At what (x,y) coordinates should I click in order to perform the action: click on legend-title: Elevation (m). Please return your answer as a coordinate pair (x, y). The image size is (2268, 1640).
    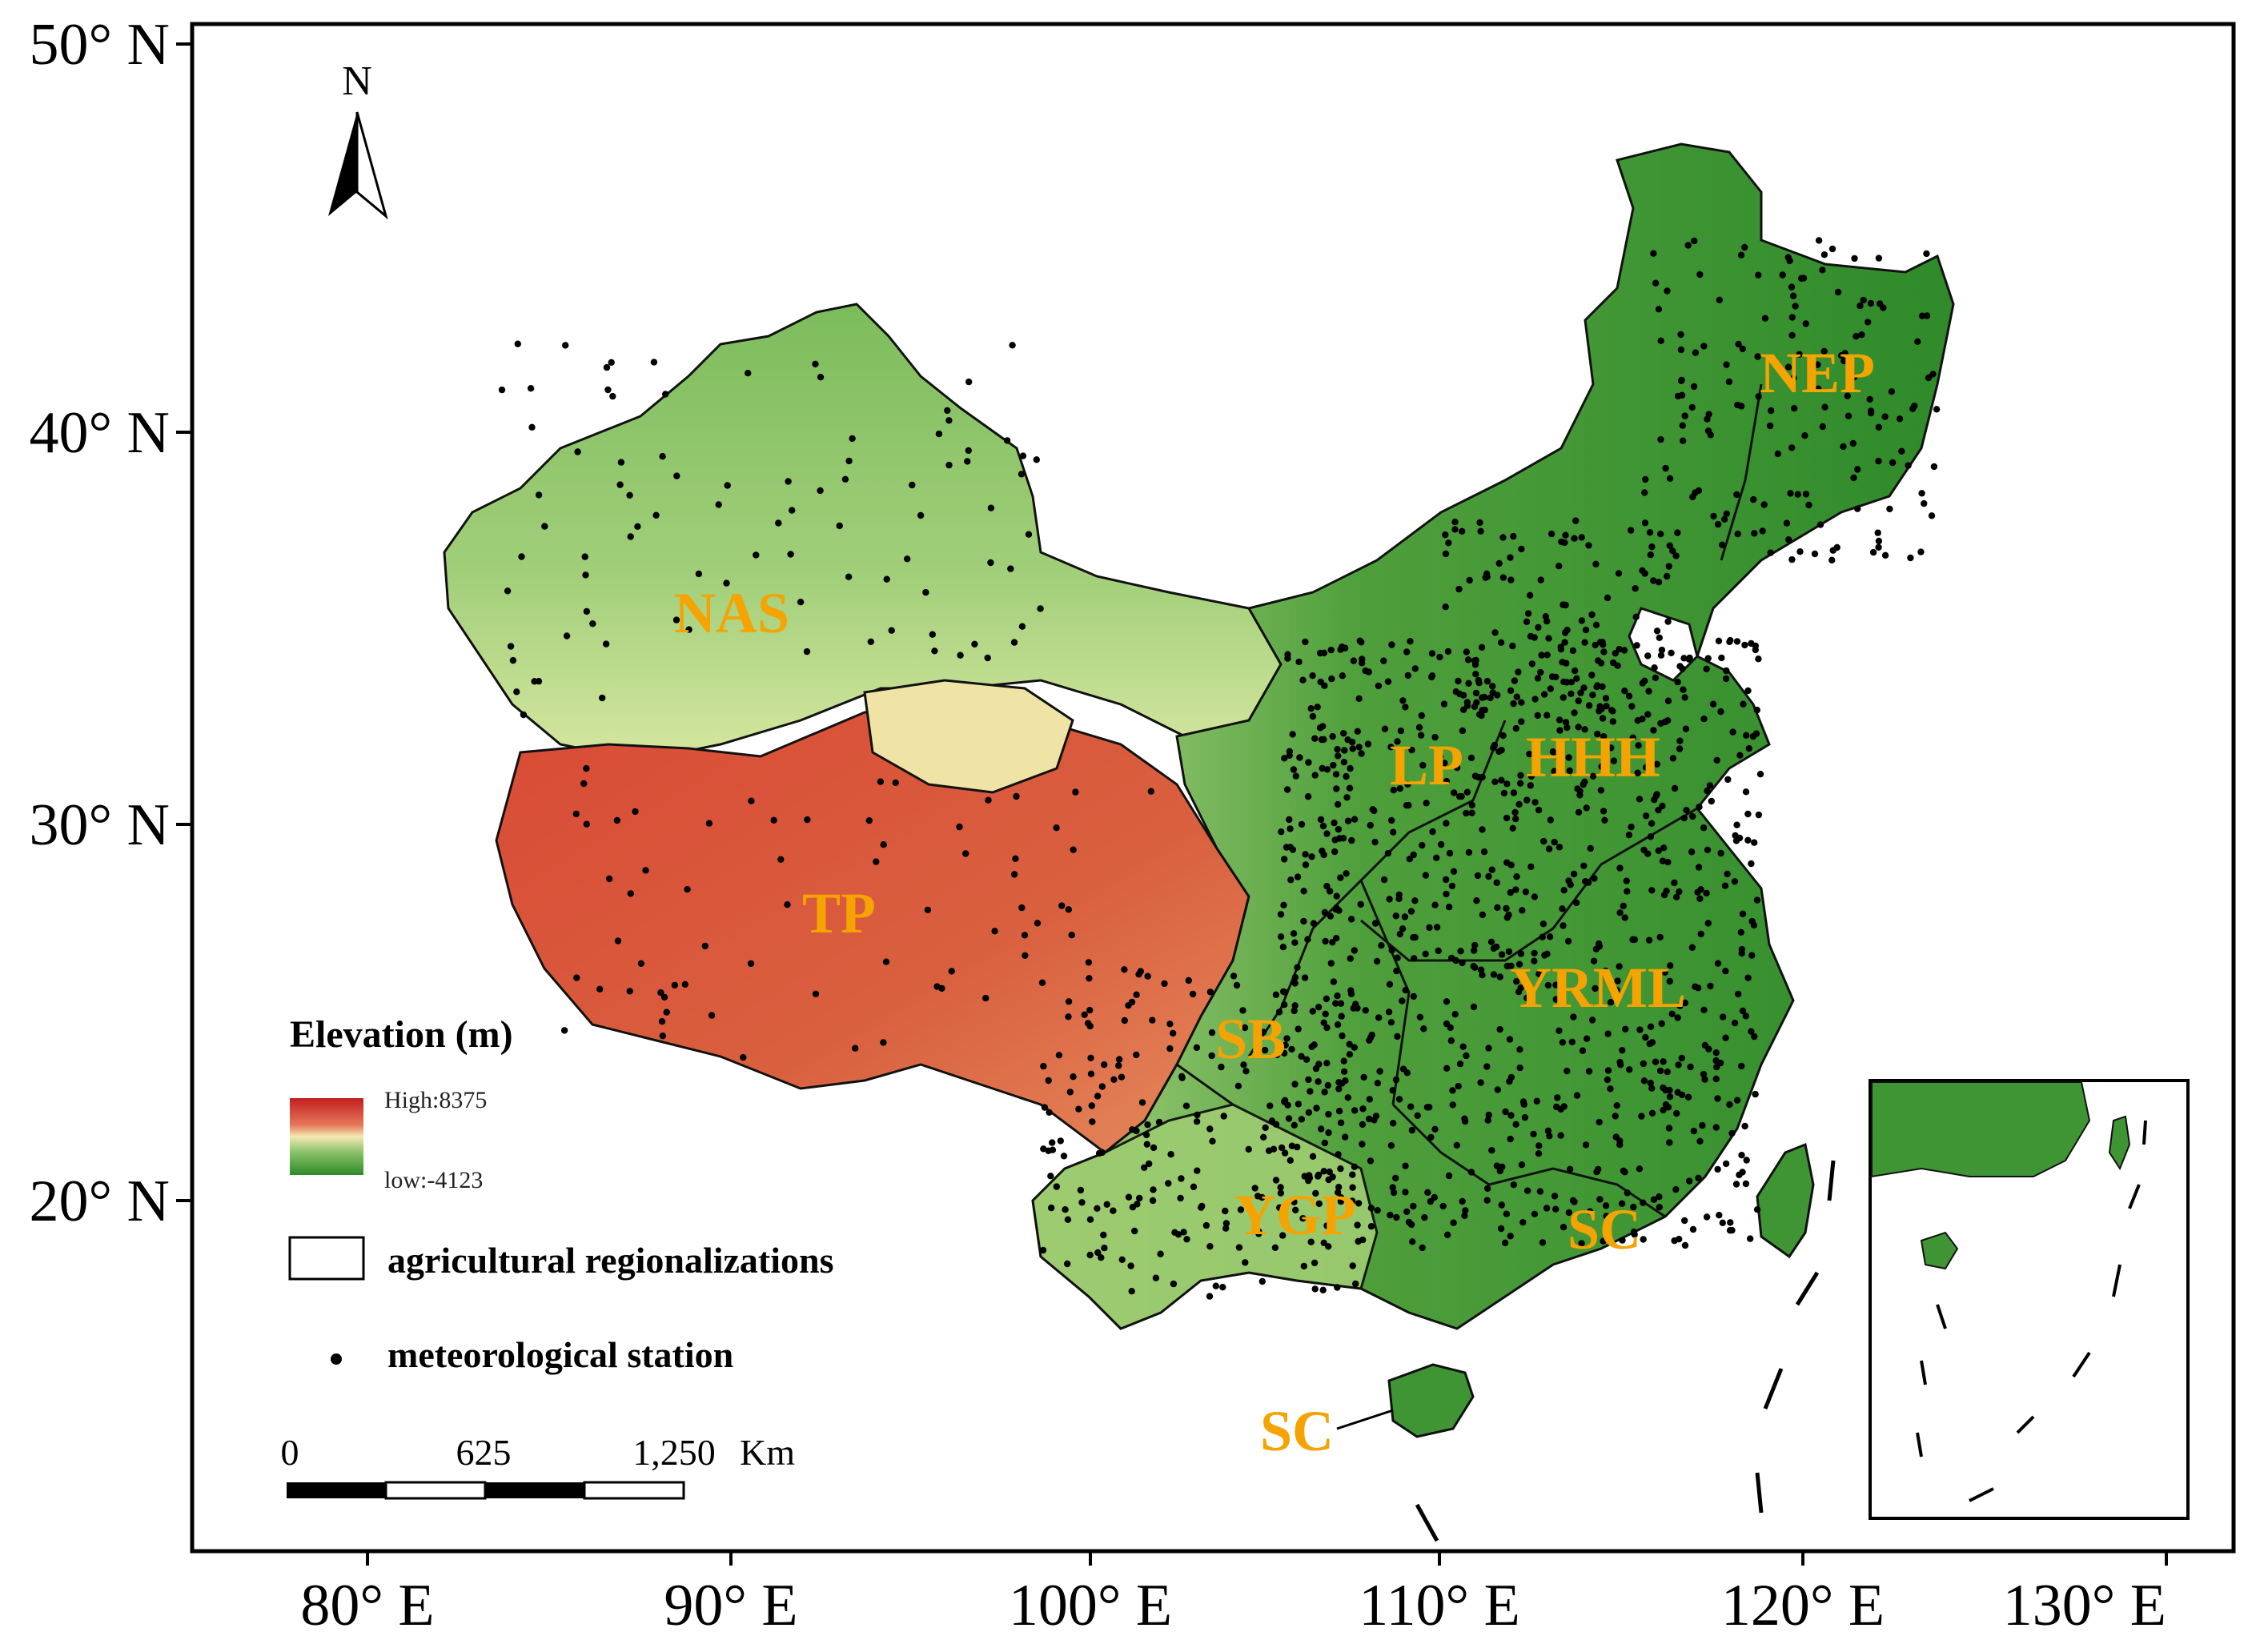
    Looking at the image, I should click on (401, 1034).